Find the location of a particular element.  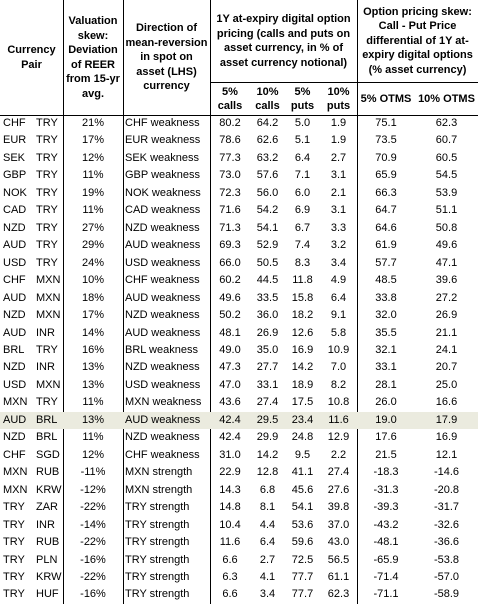

otms-10: -58.9 is located at coordinates (446, 594).